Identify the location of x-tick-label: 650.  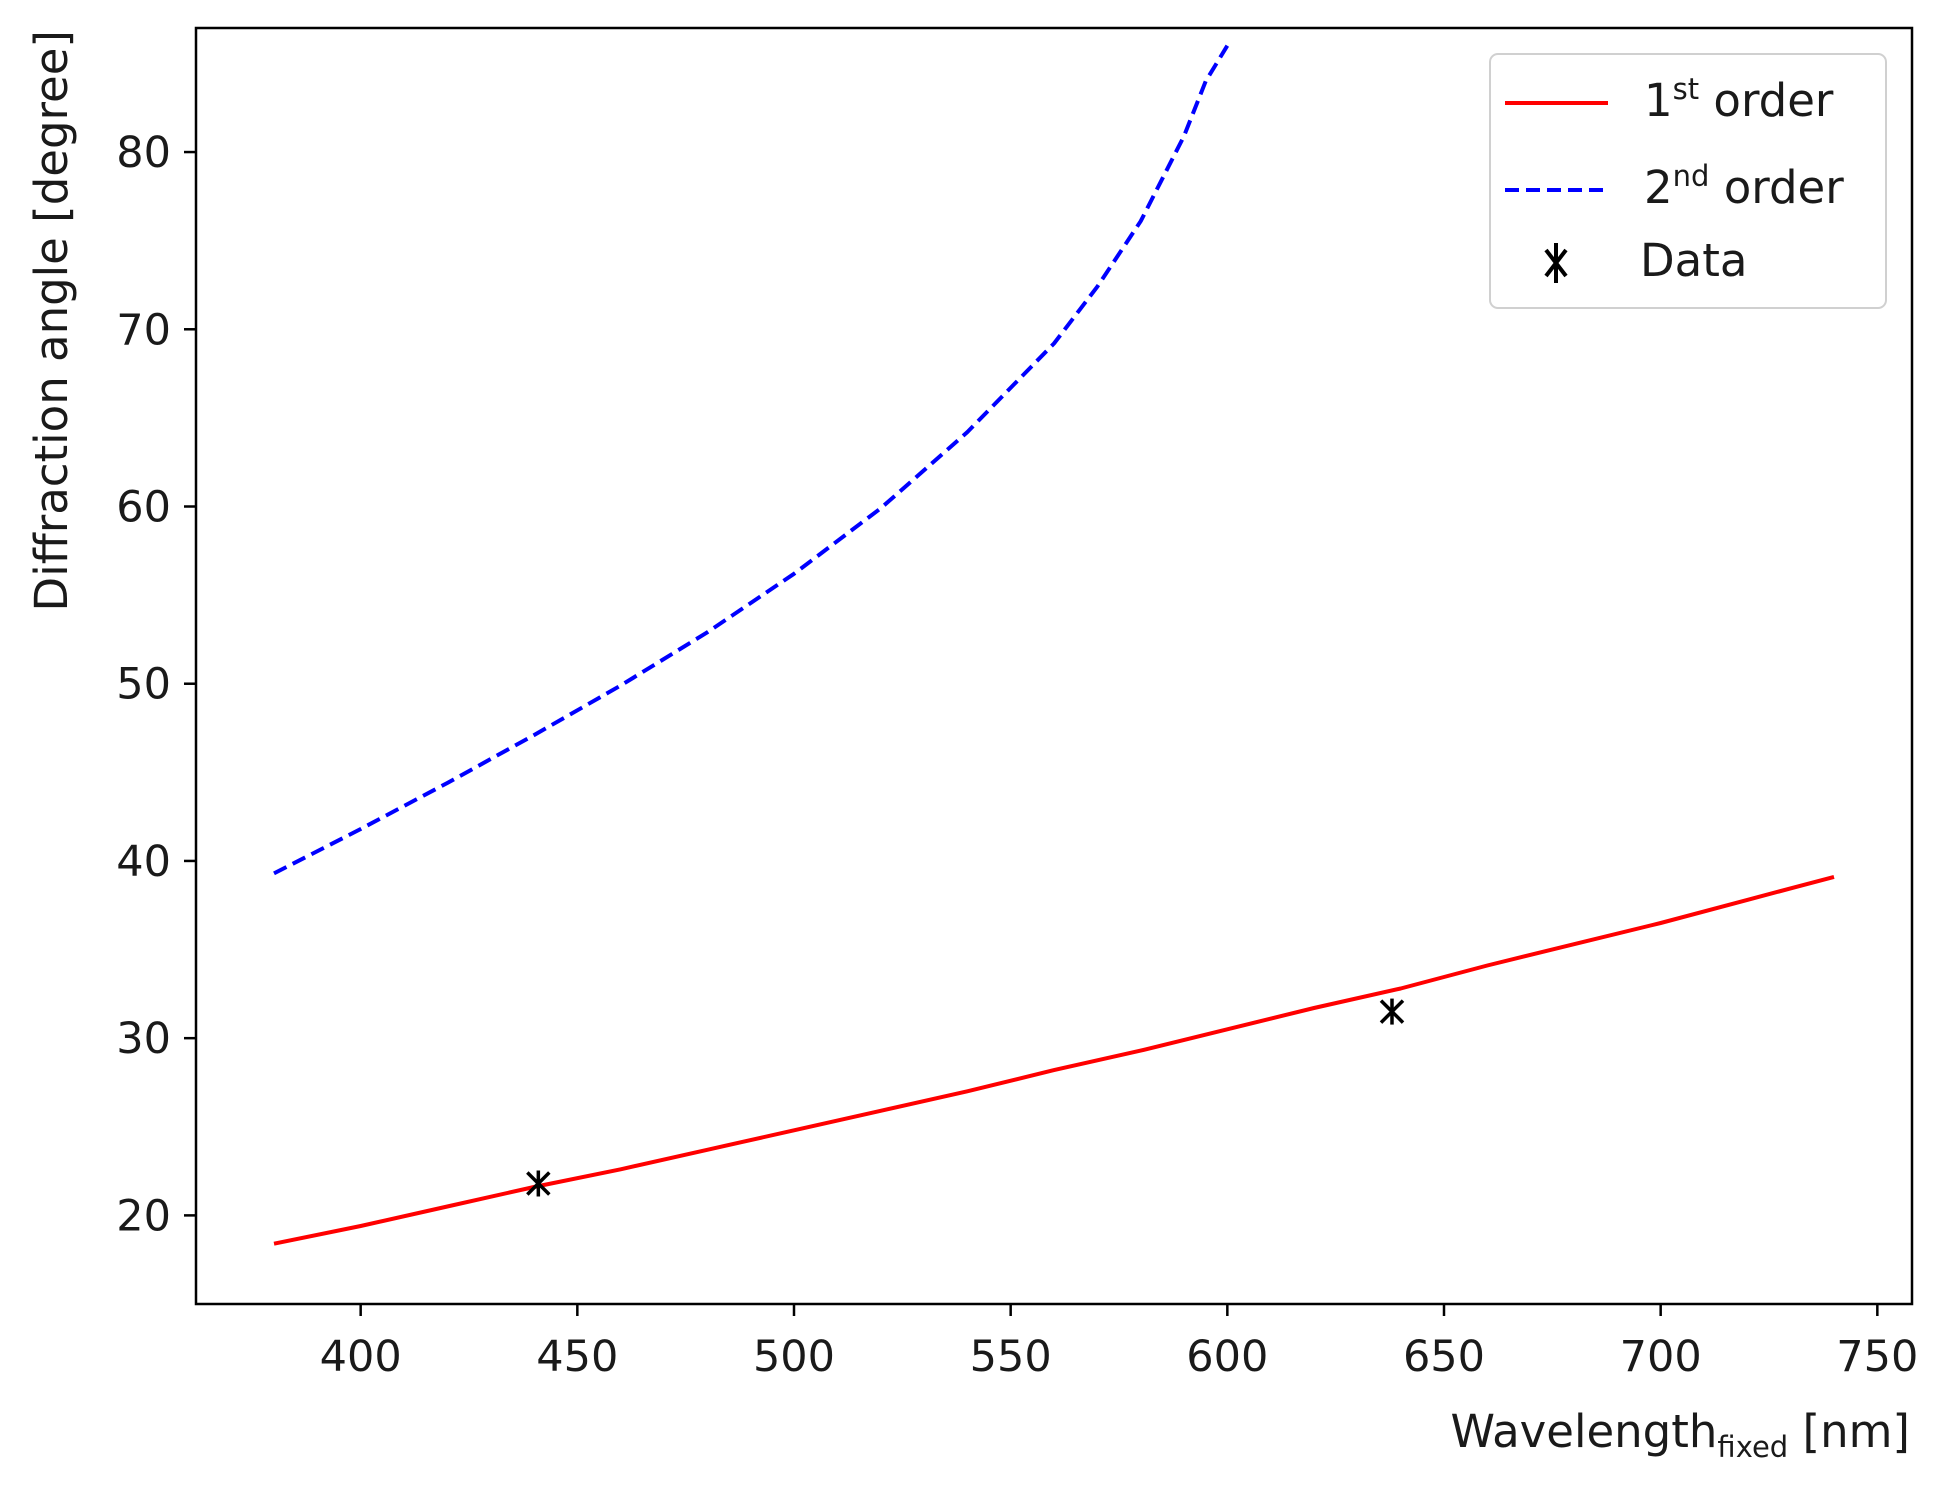
(1444, 1357).